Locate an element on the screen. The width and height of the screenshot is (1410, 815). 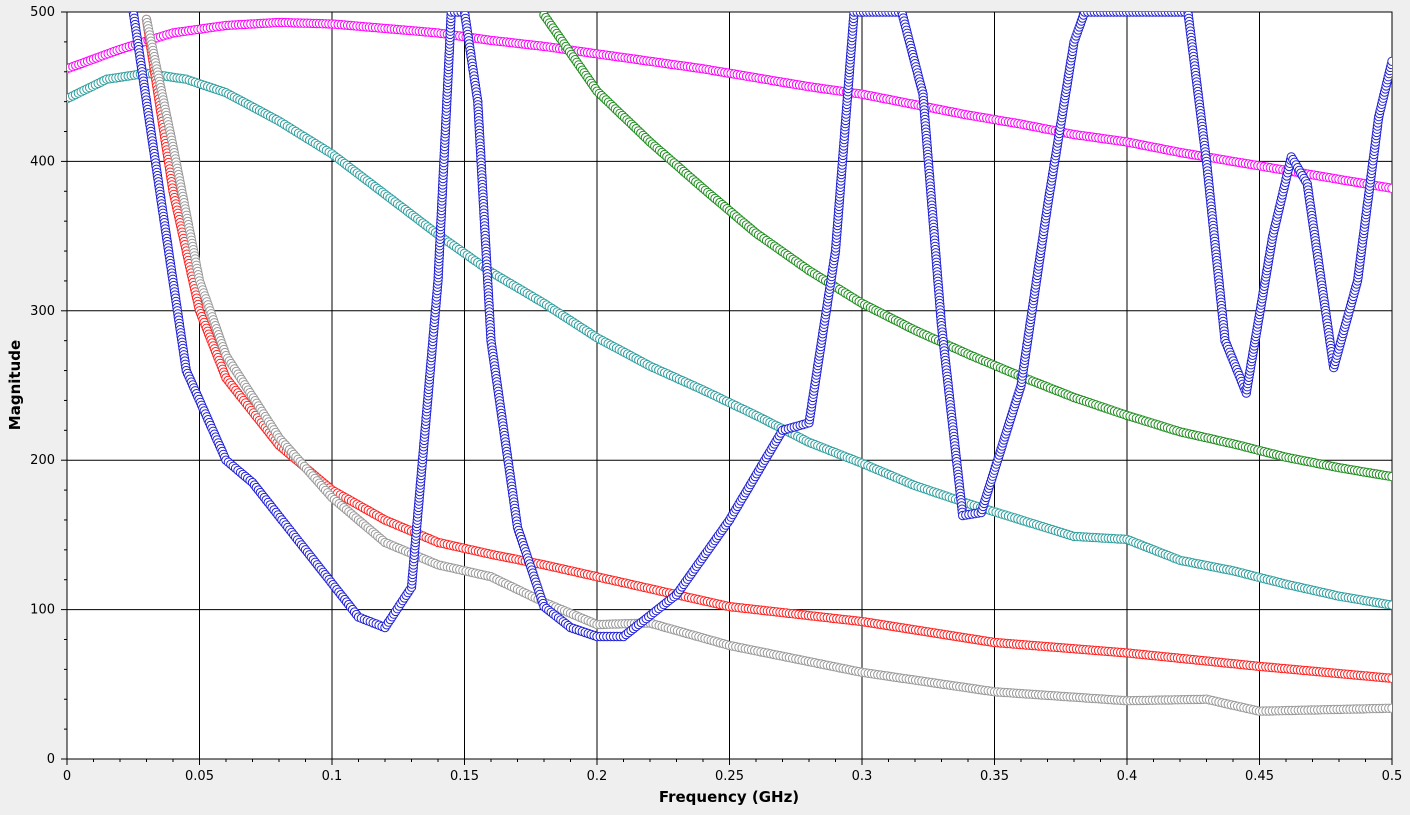
x-tick-label: 0.3 is located at coordinates (862, 776).